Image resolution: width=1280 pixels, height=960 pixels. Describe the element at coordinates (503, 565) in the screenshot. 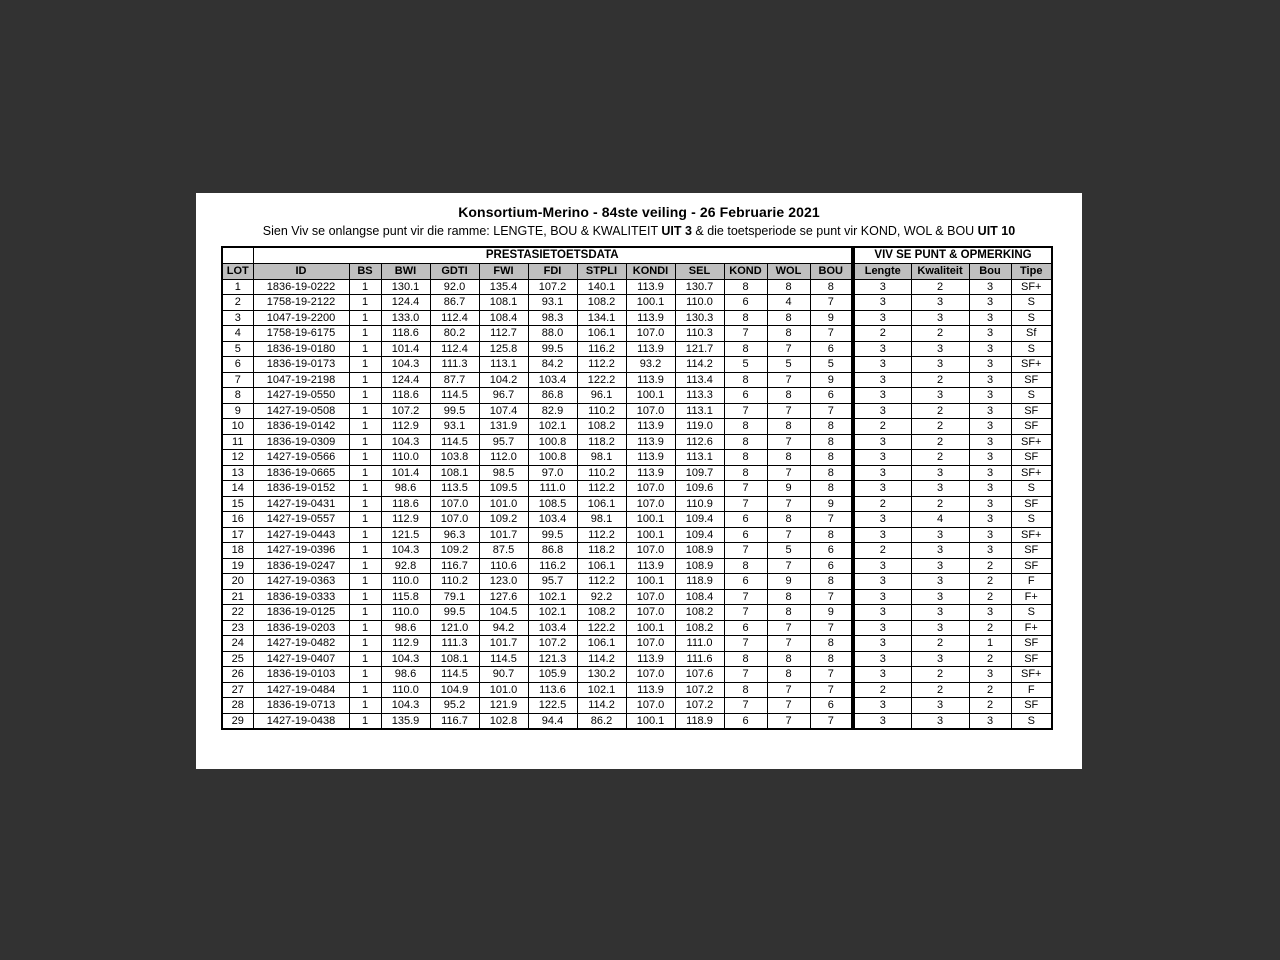

I see `cell-fwi: 110.6` at that location.